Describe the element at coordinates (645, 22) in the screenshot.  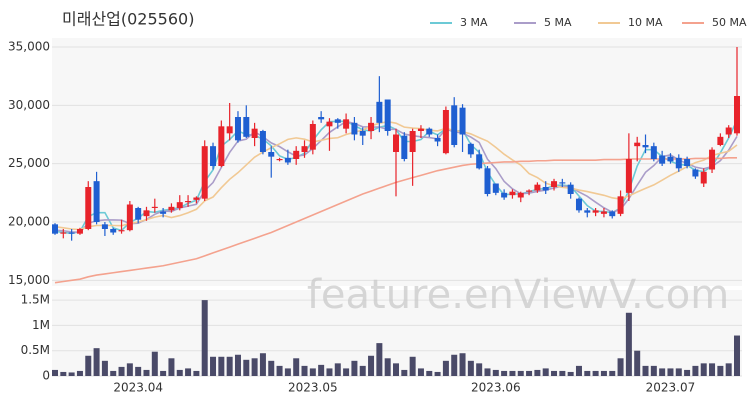
I see `legend-label: 10 MA` at that location.